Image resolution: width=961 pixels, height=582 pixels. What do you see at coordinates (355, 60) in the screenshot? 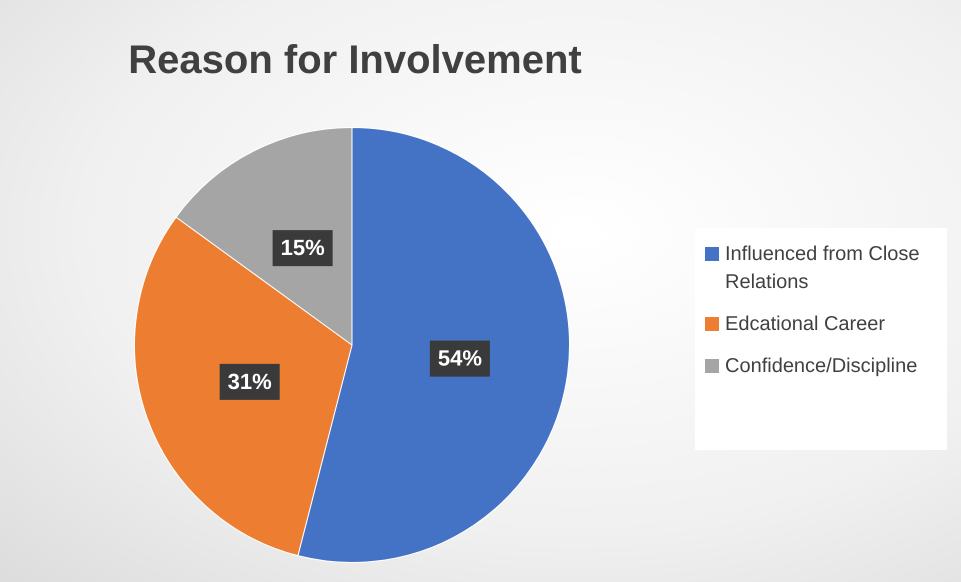
I see `chart-title: Reason for Involvement` at bounding box center [355, 60].